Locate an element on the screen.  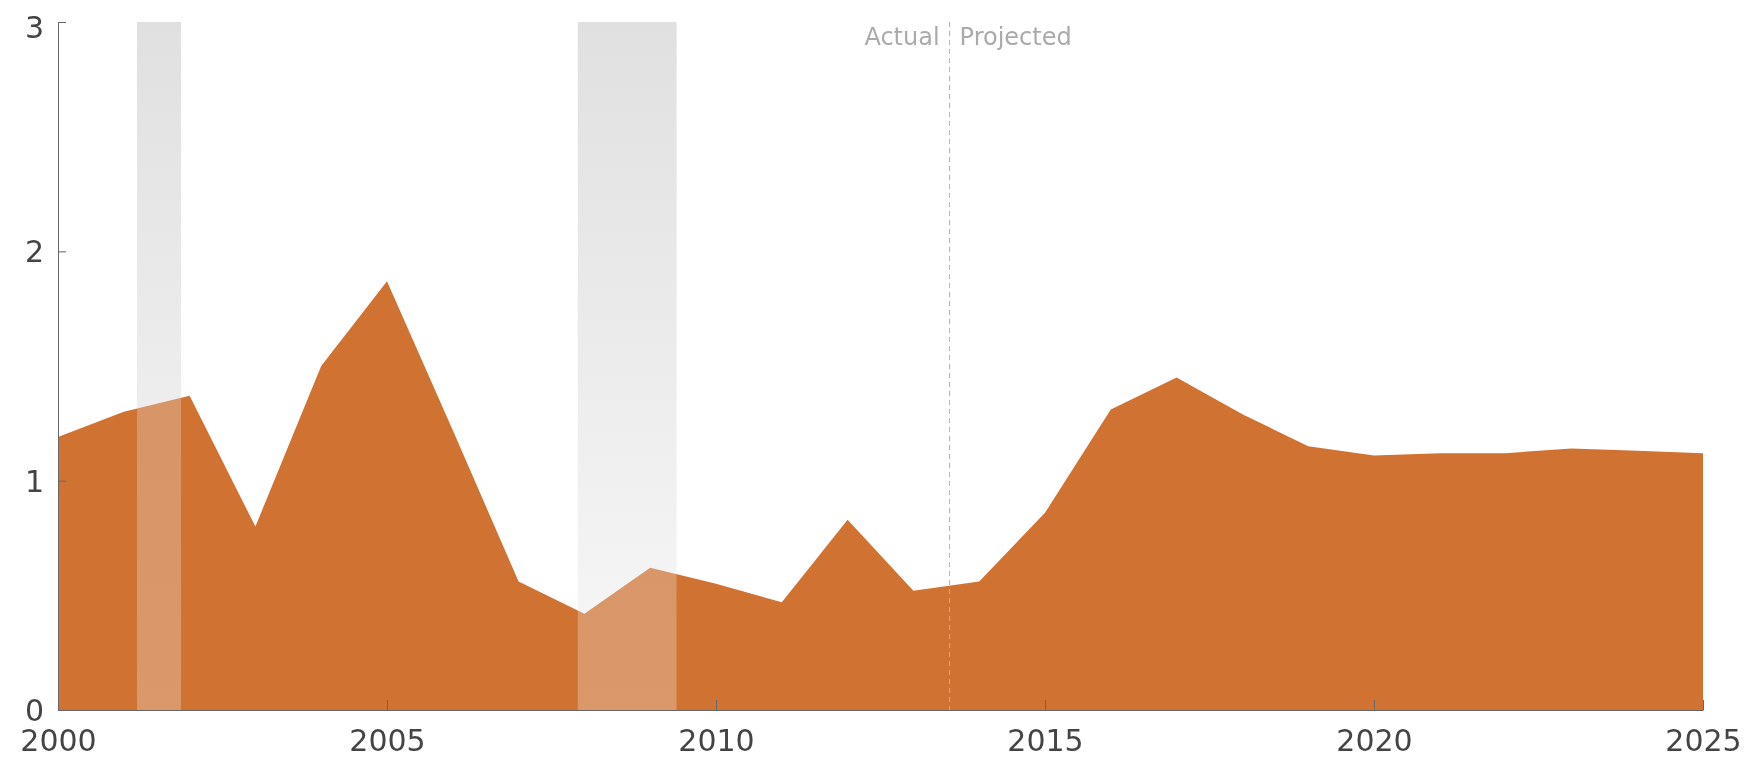
x-tick-label: 2005 is located at coordinates (387, 740).